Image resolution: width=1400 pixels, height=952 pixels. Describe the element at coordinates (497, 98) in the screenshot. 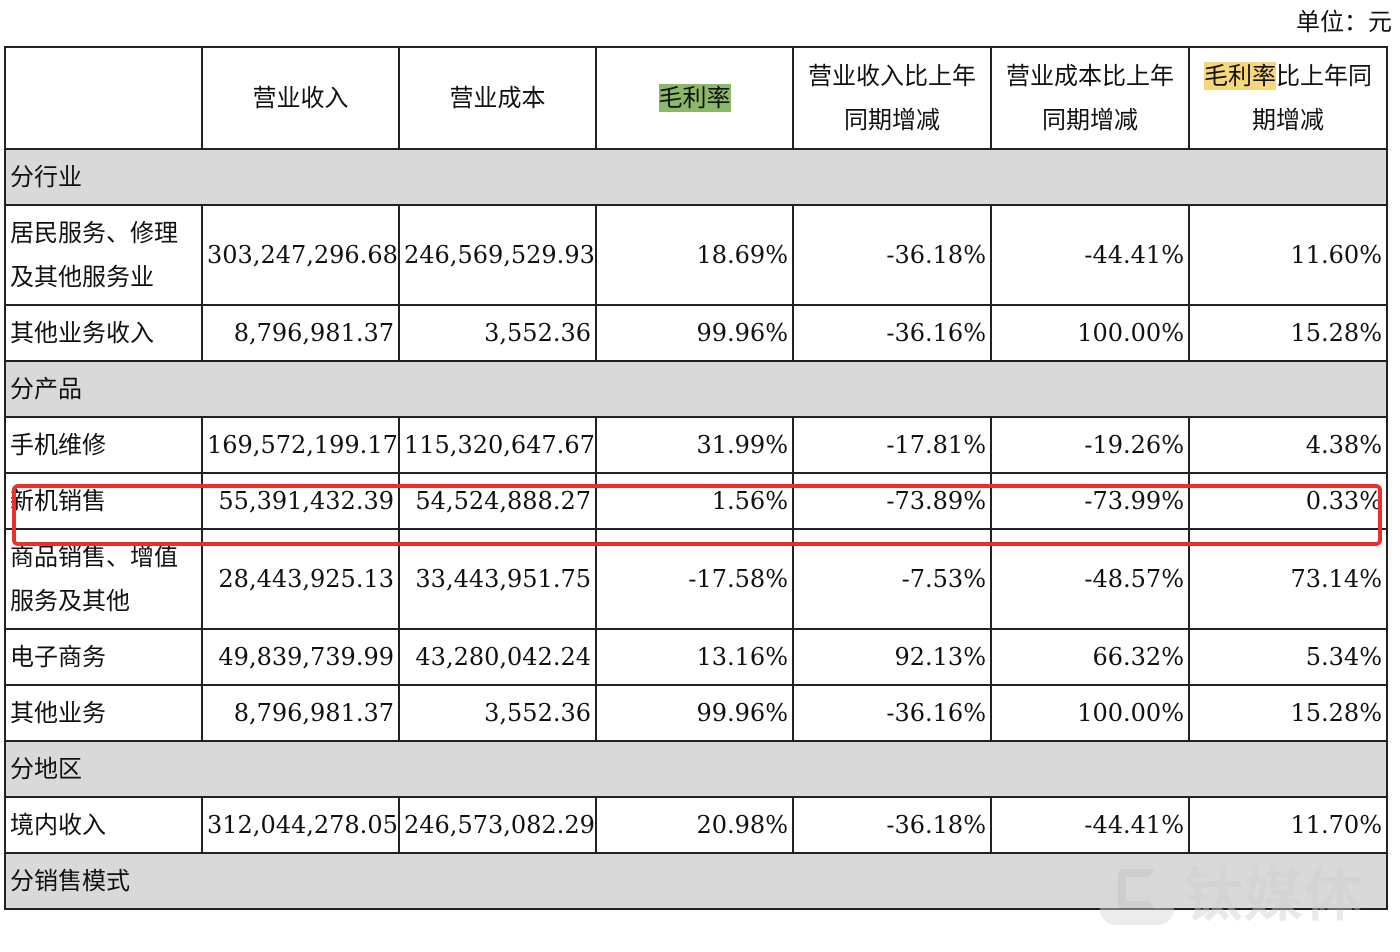

I see `header-cost: 营业成本` at that location.